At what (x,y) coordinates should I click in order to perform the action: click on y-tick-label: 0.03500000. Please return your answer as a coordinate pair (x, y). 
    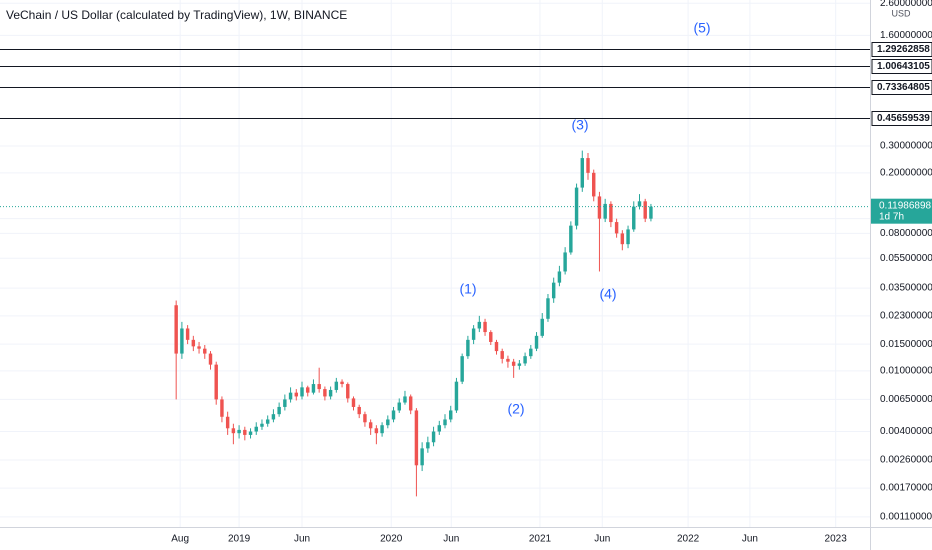
    Looking at the image, I should click on (906, 288).